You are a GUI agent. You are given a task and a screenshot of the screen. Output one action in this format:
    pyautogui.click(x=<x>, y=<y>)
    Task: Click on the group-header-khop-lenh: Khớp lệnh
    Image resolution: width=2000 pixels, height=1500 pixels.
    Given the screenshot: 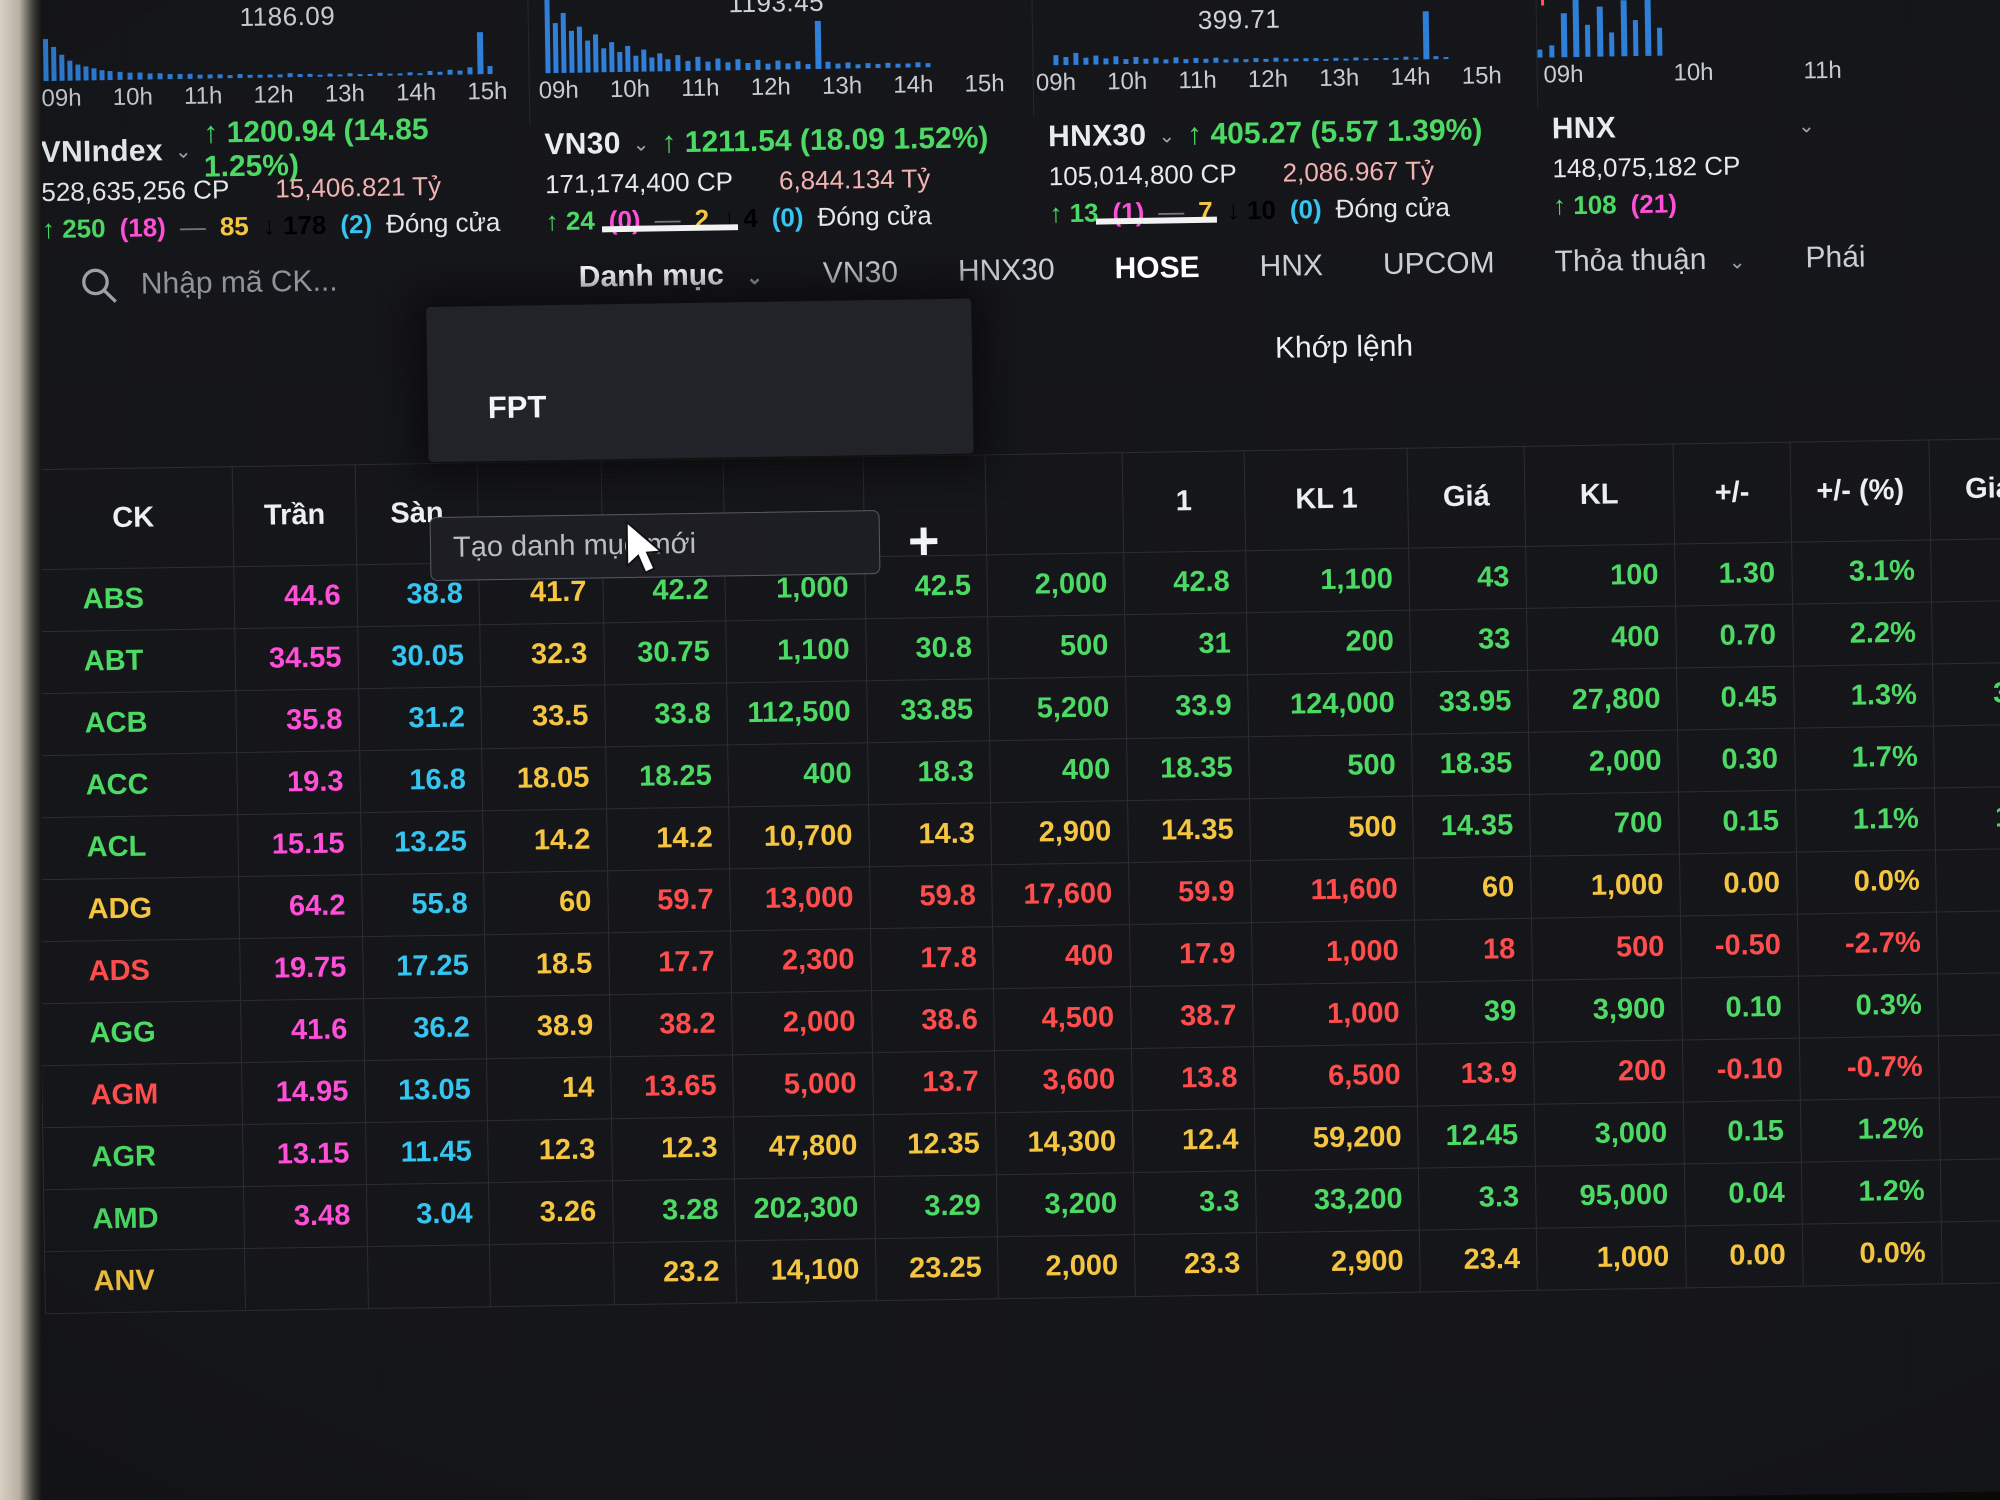 What is the action you would take?
    pyautogui.click(x=1344, y=347)
    